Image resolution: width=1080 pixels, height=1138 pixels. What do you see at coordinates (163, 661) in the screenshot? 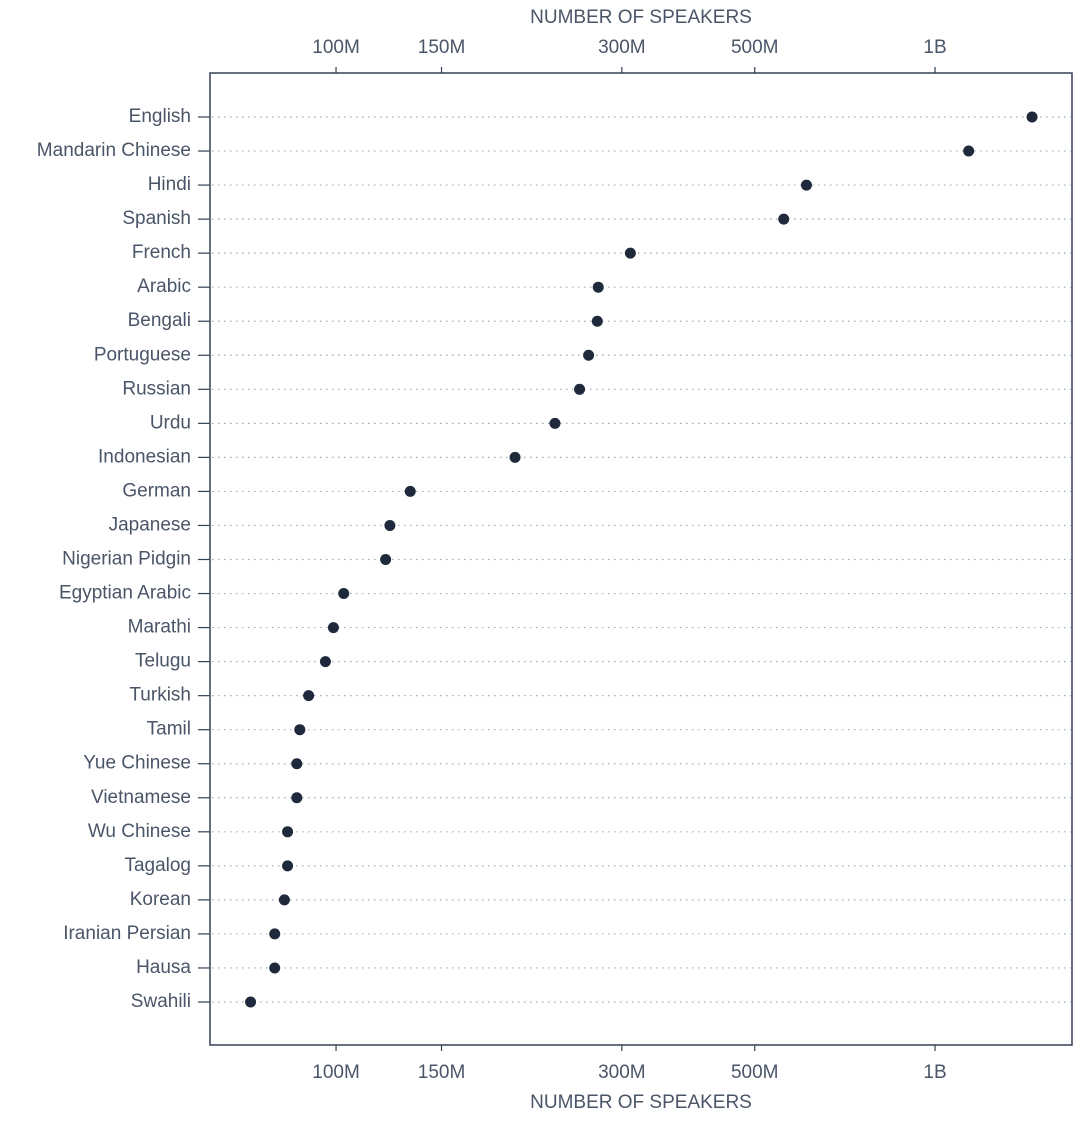
I see `y-tick-label: Telugu` at bounding box center [163, 661].